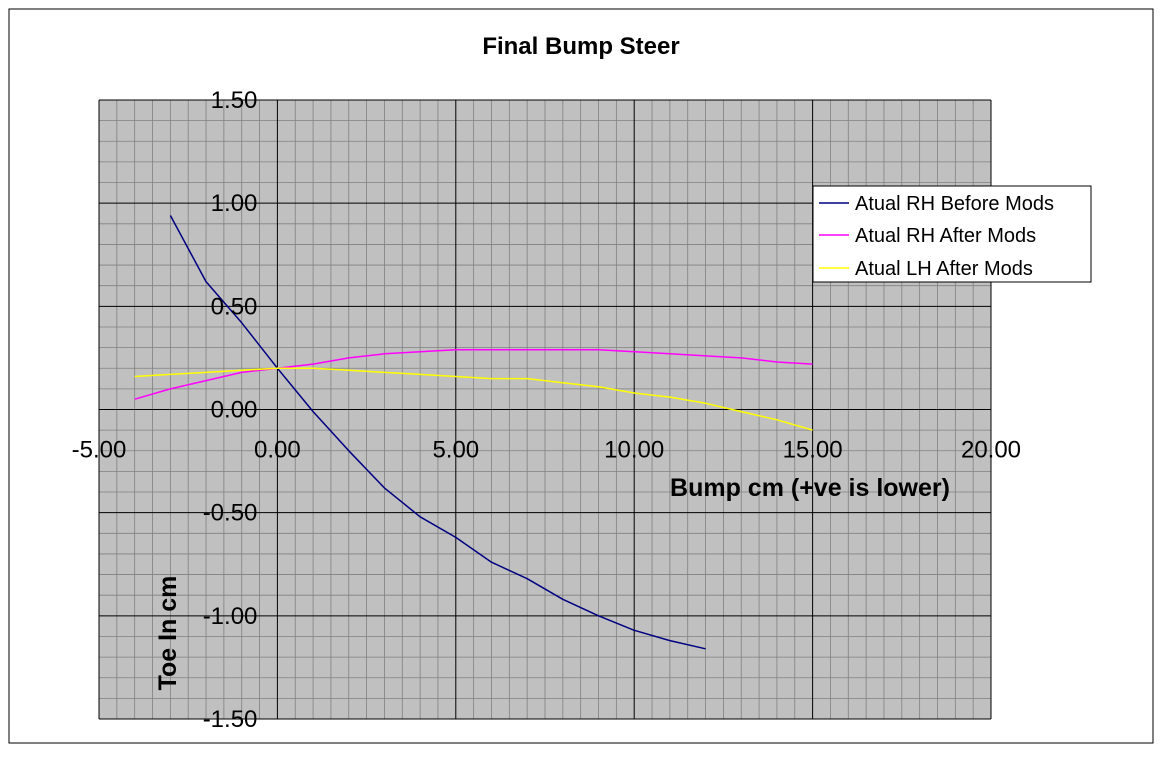 The width and height of the screenshot is (1166, 778). What do you see at coordinates (230, 513) in the screenshot?
I see `y-tick-label: -0.50` at bounding box center [230, 513].